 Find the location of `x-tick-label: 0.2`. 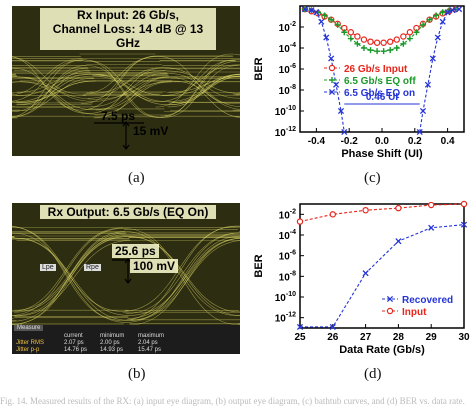

x-tick-label: 0.2 is located at coordinates (415, 141).